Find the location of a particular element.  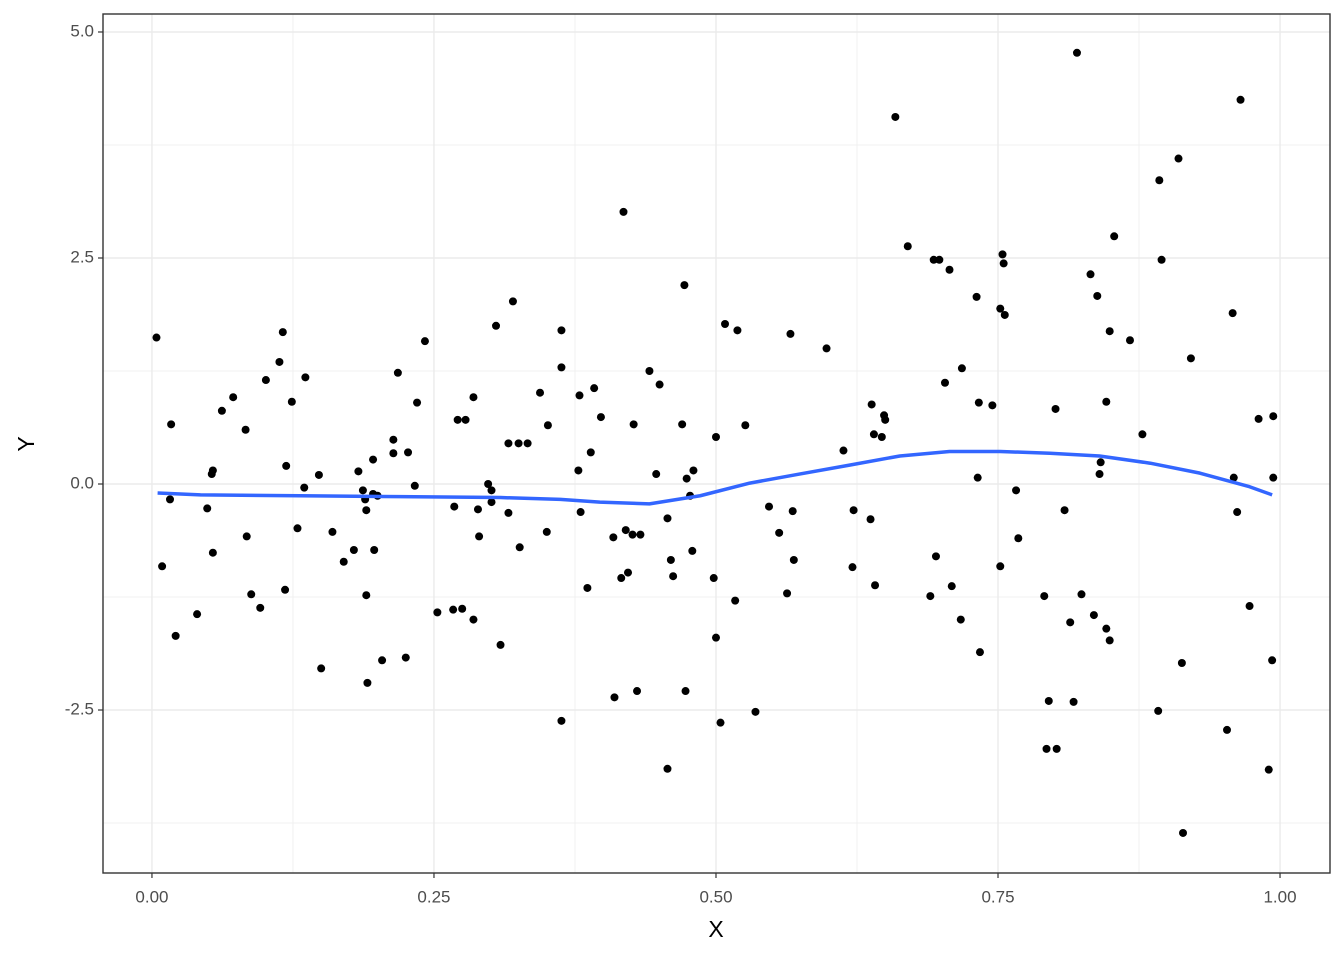

x-axis-title: X is located at coordinates (715, 929).